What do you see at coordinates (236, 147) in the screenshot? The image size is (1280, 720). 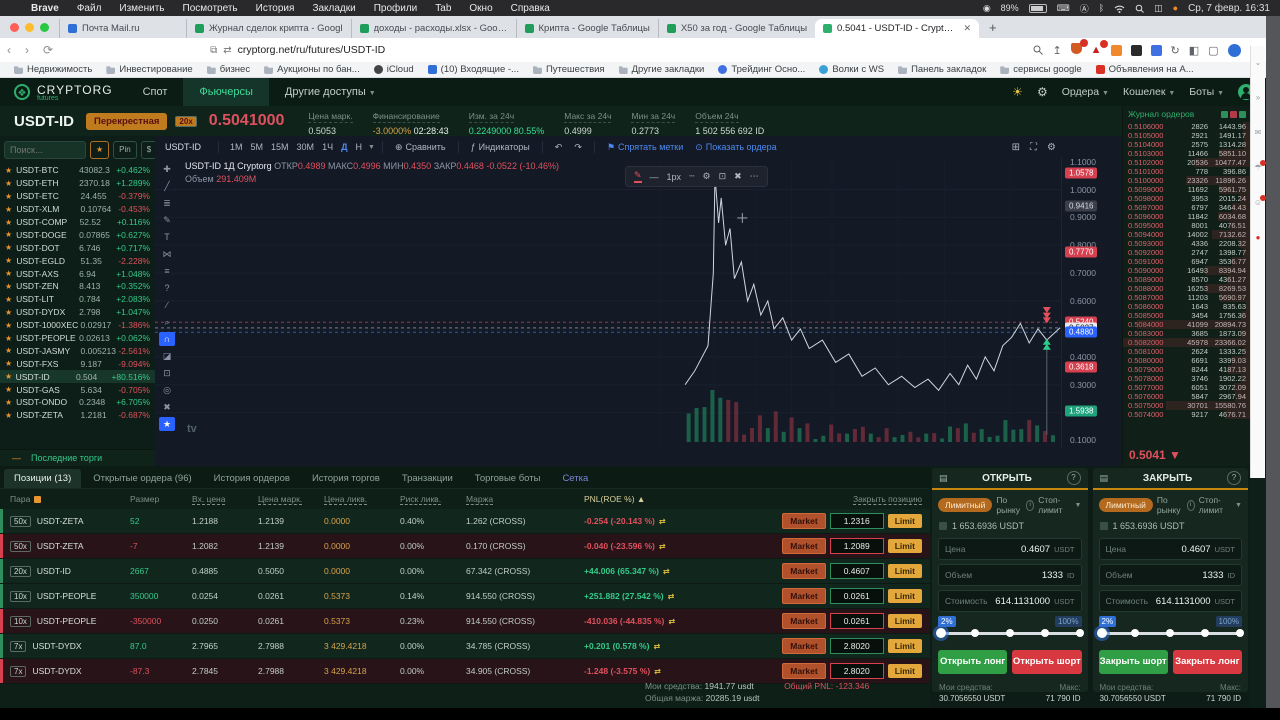 I see `interval-1М: 1М` at bounding box center [236, 147].